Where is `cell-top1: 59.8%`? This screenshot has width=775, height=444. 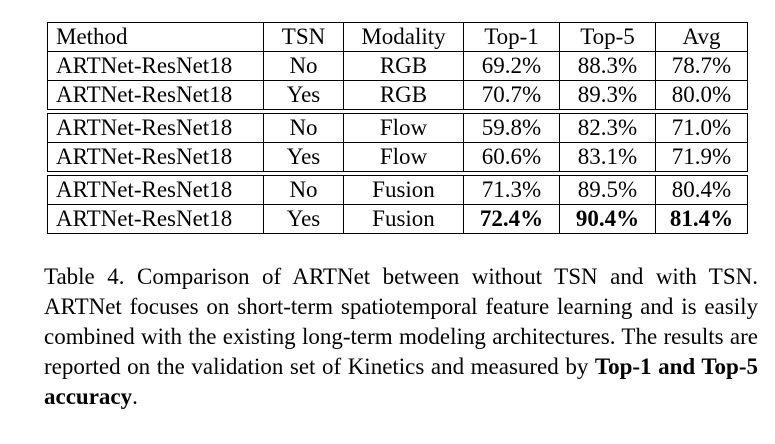 cell-top1: 59.8% is located at coordinates (511, 128).